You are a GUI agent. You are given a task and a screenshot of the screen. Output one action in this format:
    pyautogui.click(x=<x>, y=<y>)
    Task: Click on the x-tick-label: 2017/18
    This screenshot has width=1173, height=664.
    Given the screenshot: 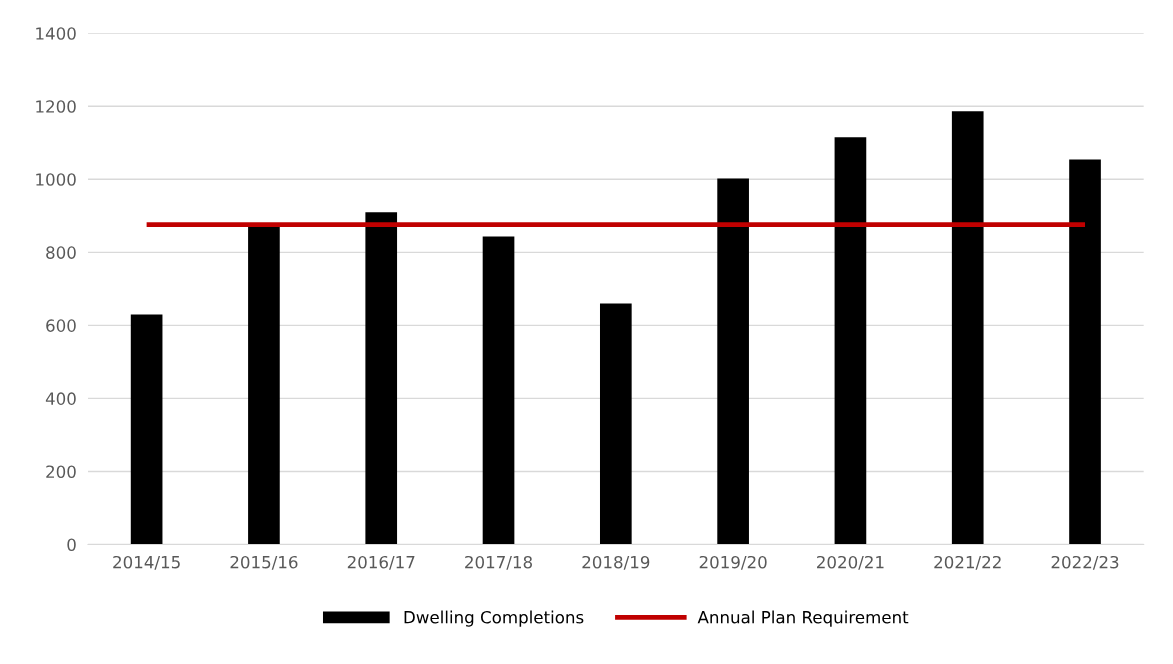 What is the action you would take?
    pyautogui.click(x=498, y=562)
    